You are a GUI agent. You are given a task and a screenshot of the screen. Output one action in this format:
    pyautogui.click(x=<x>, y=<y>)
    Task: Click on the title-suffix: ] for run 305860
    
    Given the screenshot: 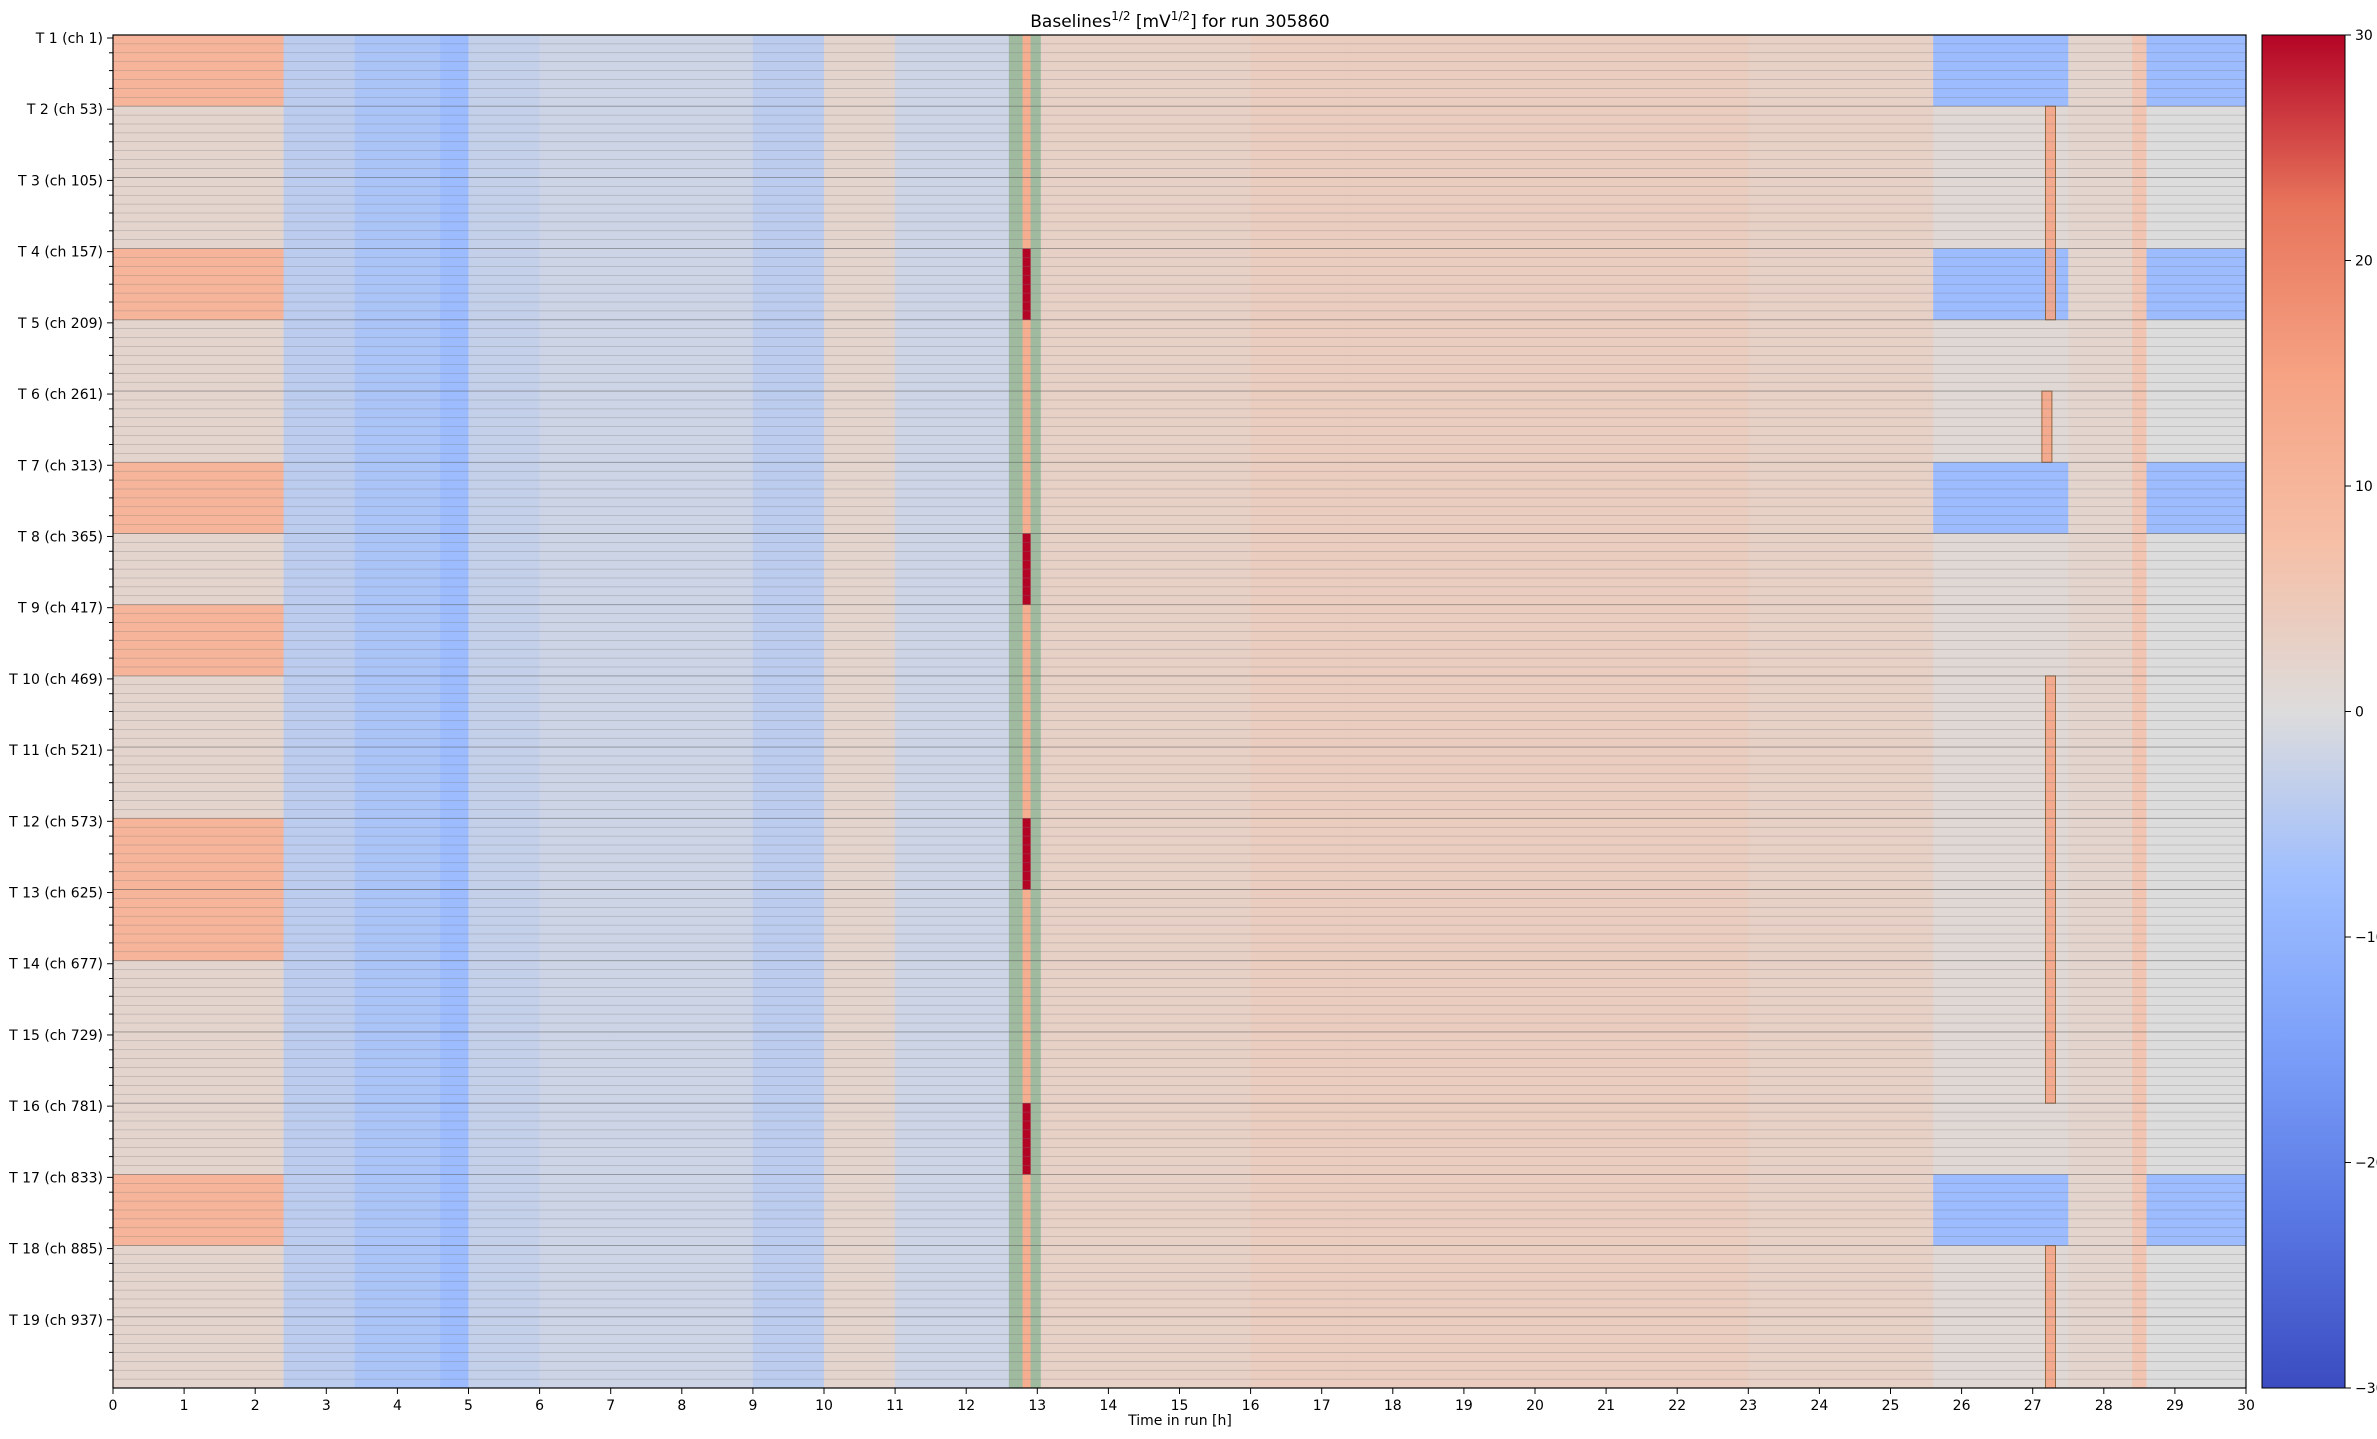 What is the action you would take?
    pyautogui.click(x=1260, y=22)
    